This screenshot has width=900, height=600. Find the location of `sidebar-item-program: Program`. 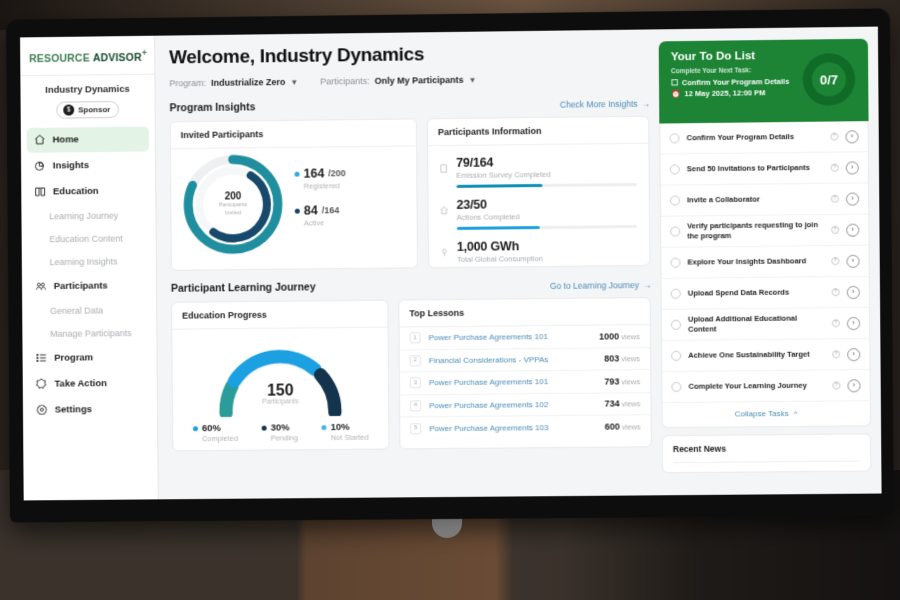

sidebar-item-program: Program is located at coordinates (89, 357).